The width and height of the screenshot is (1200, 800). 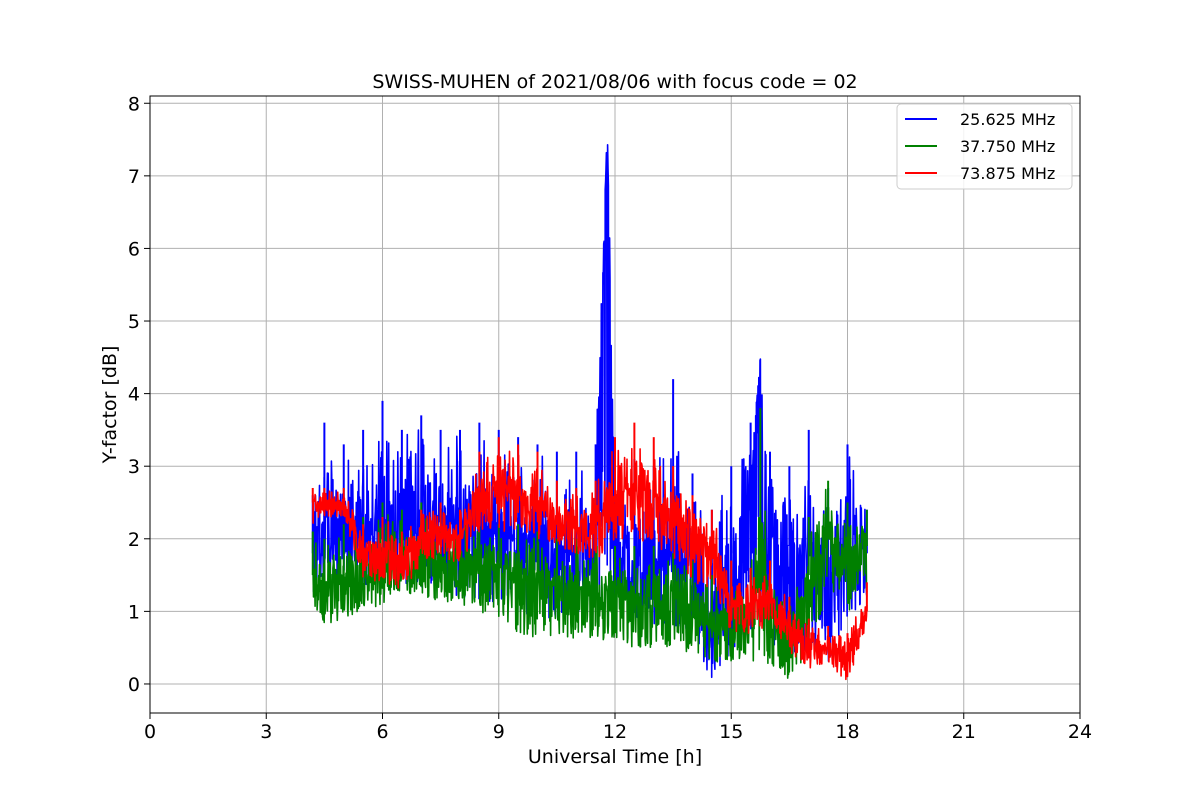 I want to click on legend-box, so click(x=984, y=146).